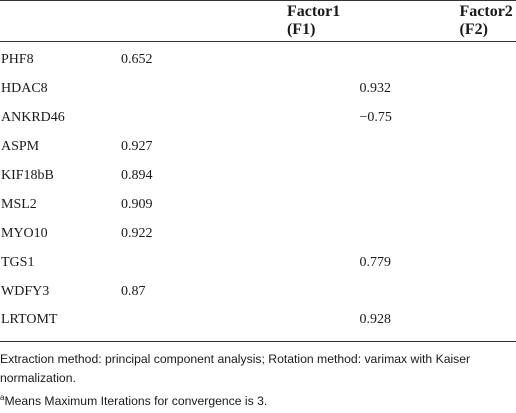 Image resolution: width=516 pixels, height=413 pixels. What do you see at coordinates (133, 291) in the screenshot?
I see `cell-factor1: 0.87` at bounding box center [133, 291].